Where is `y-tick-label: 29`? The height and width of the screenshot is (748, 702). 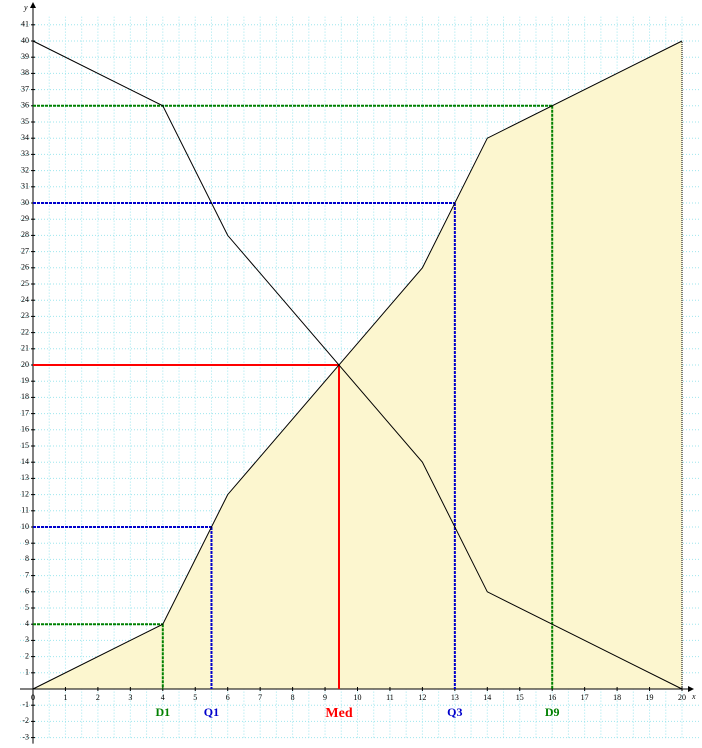 y-tick-label: 29 is located at coordinates (25, 218).